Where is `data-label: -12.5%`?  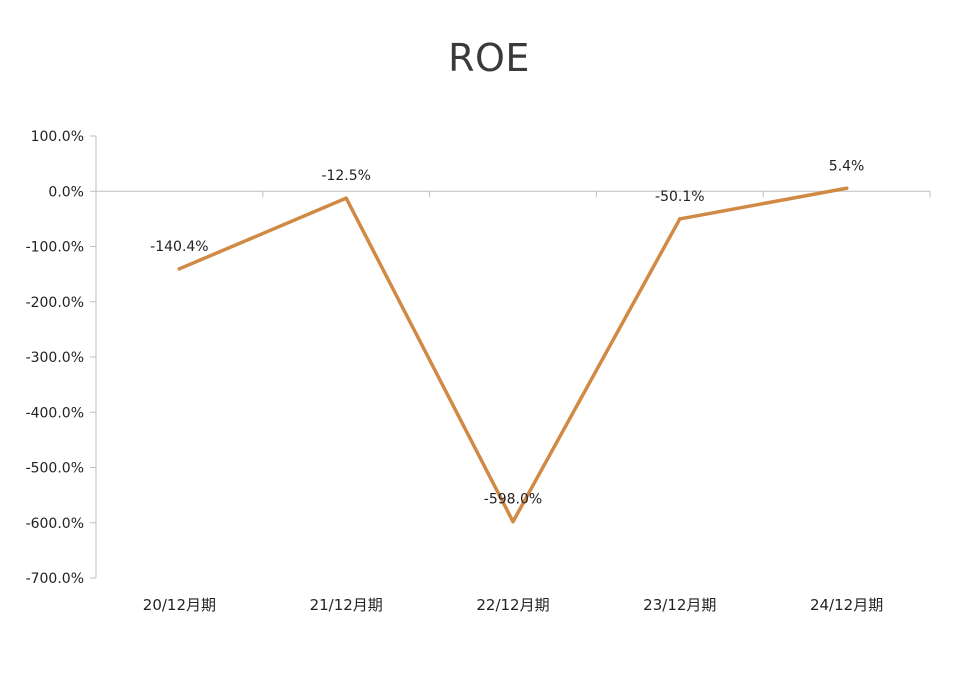
data-label: -12.5% is located at coordinates (346, 176).